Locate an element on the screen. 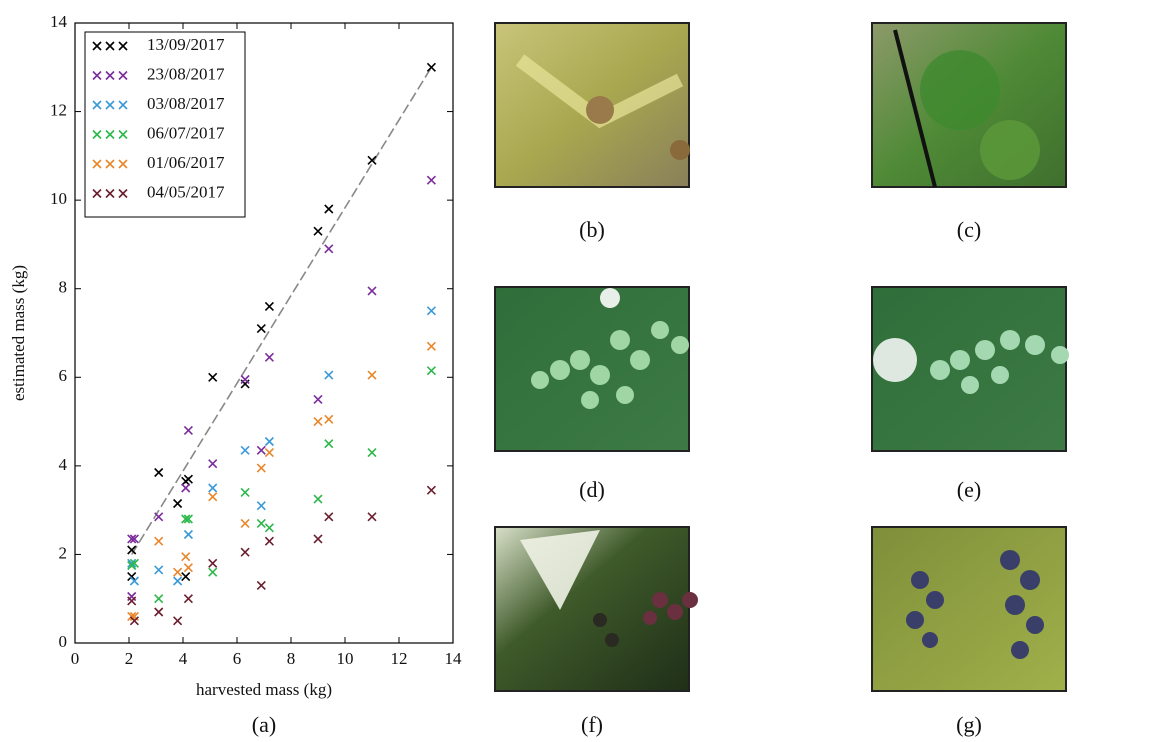  y-tick-label: 8 is located at coordinates (63, 287).